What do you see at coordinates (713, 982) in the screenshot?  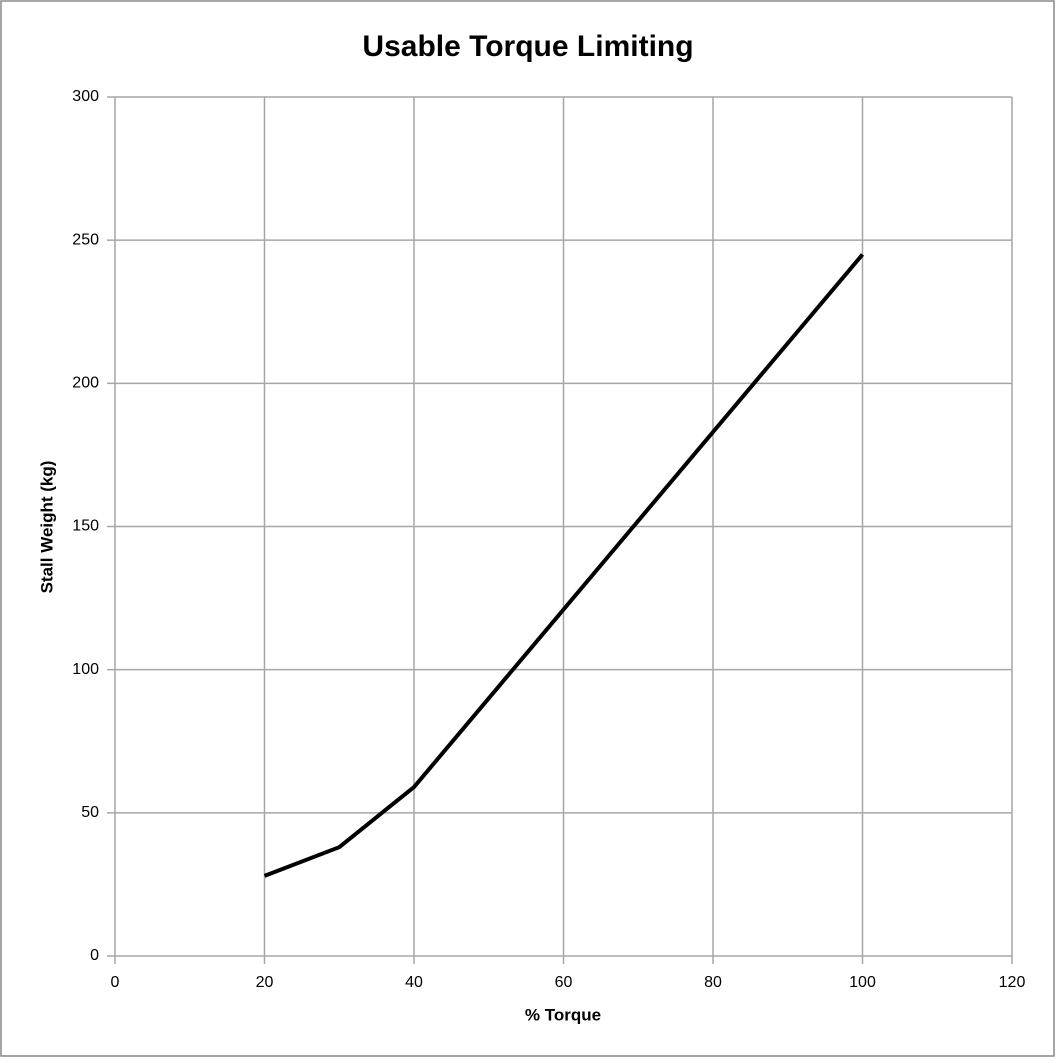 I see `x-tick-label: 80` at bounding box center [713, 982].